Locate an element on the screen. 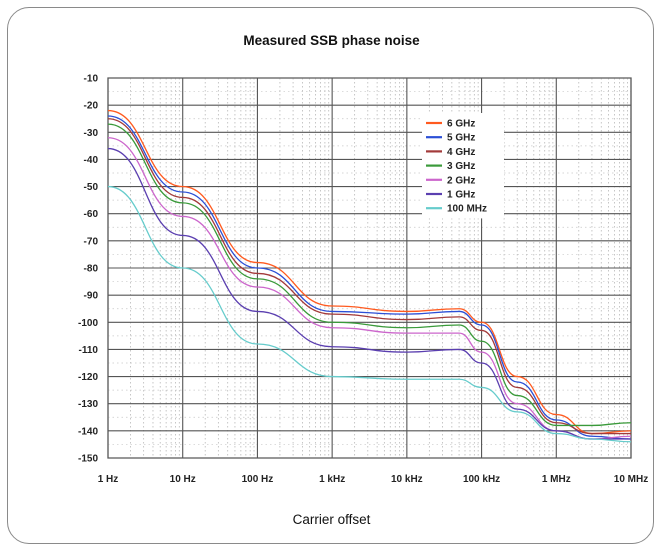 Image resolution: width=663 pixels, height=553 pixels. y-tick-label: -80 is located at coordinates (91, 269).